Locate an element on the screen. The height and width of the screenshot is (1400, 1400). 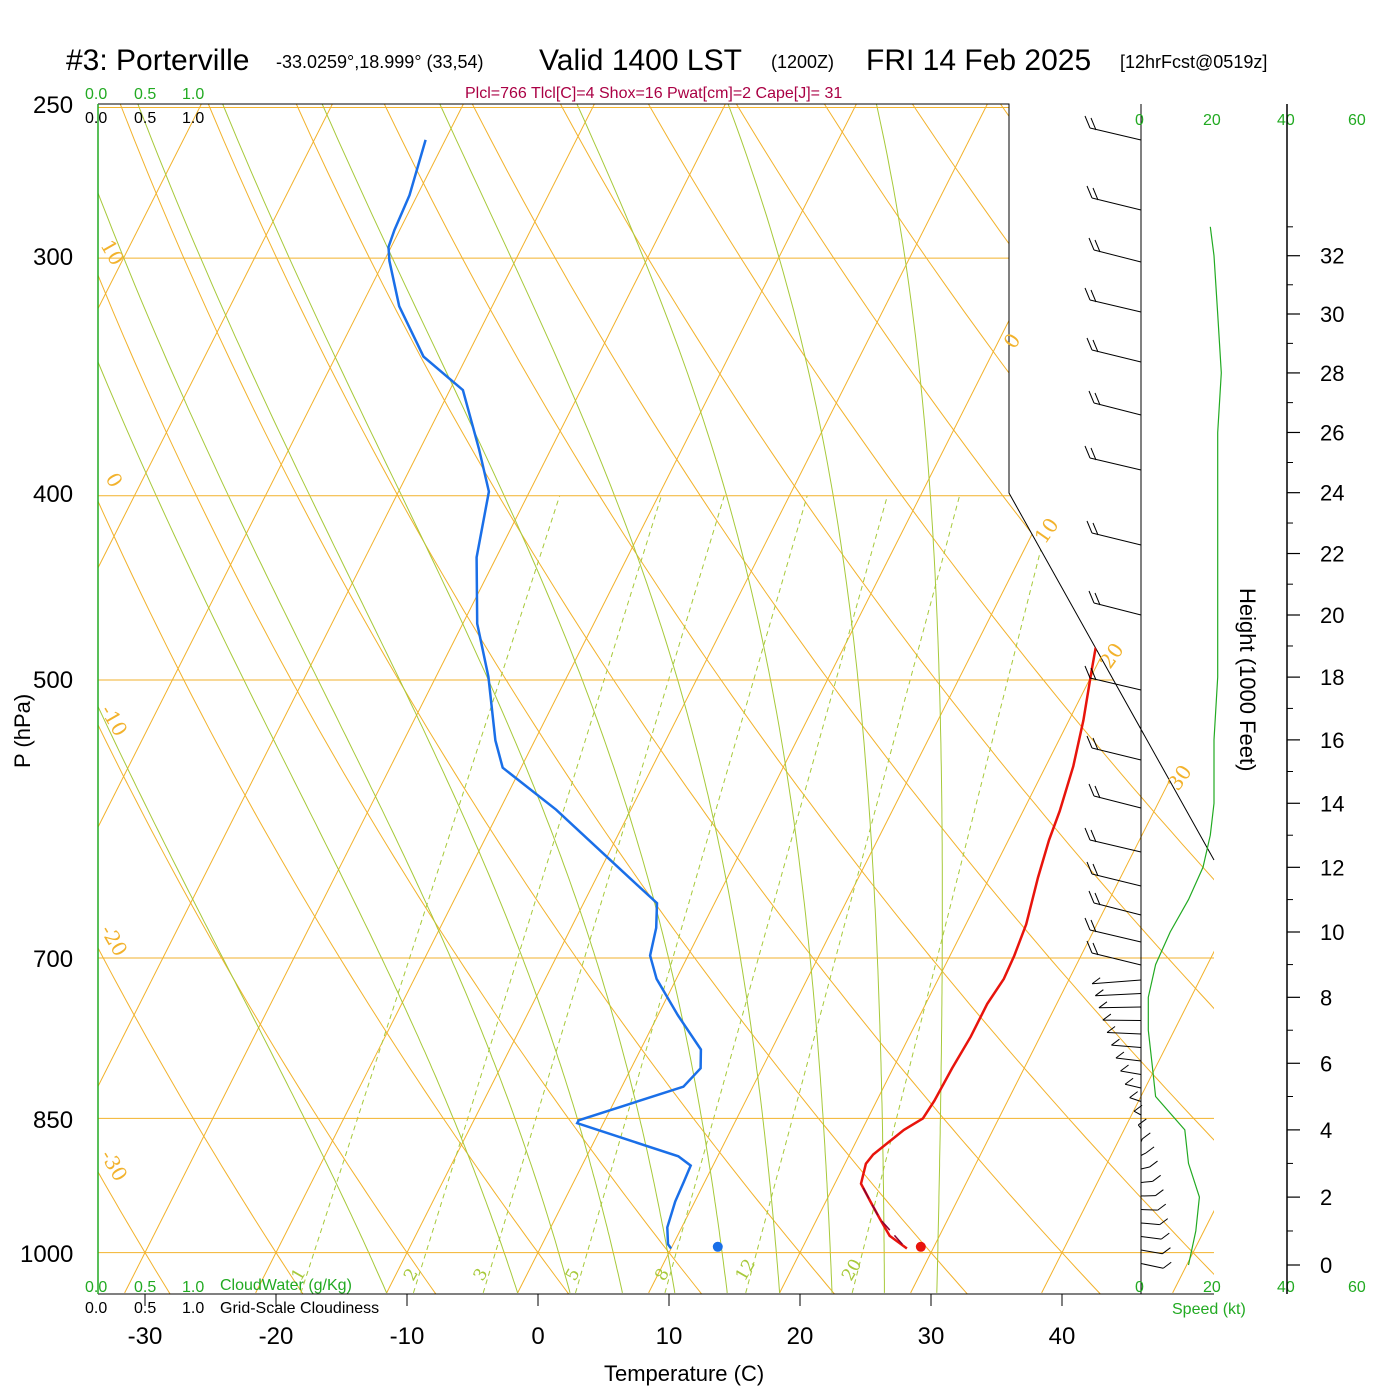
height-axis-title: Height (1000 Feet) is located at coordinates (1247, 679).